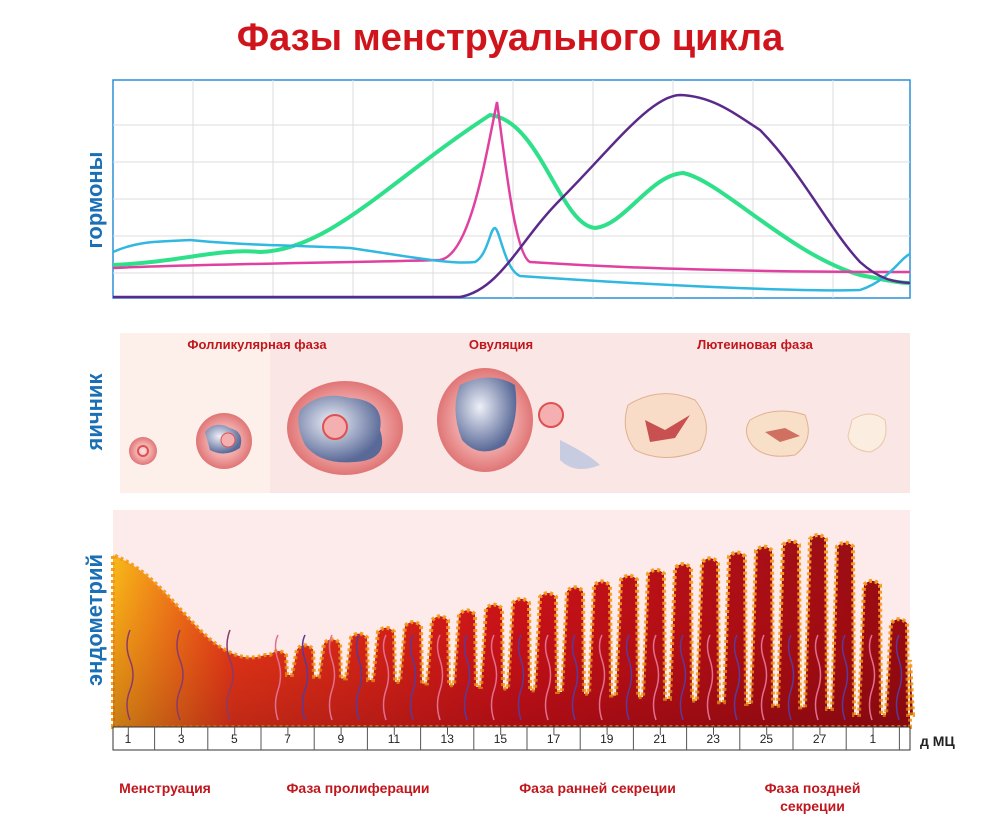  I want to click on released-fluid, so click(580, 454).